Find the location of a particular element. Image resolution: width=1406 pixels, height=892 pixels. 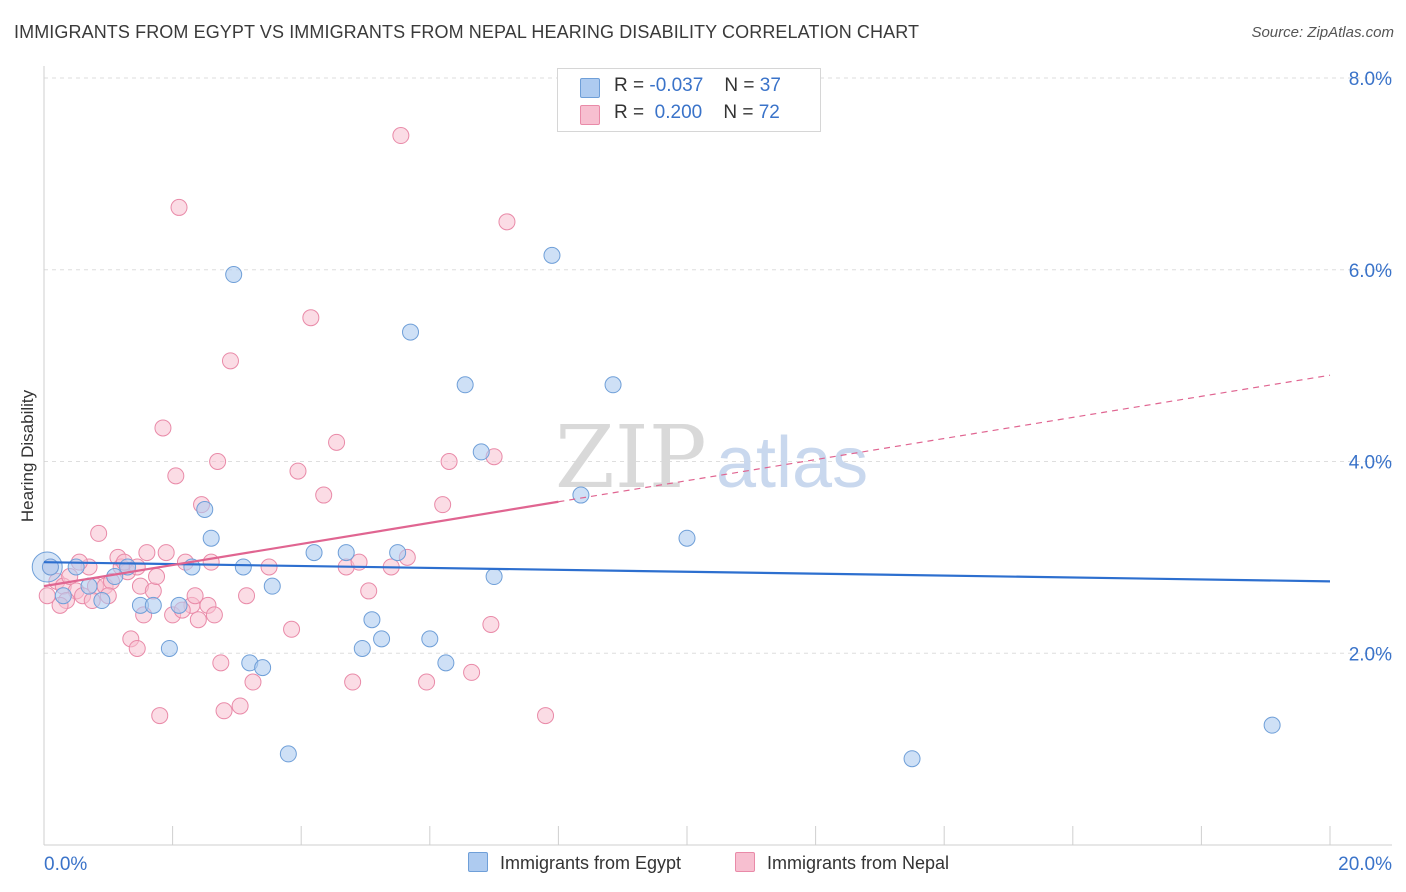

egypt-legend-label: Immigrants from Egypt is located at coordinates (591, 863).